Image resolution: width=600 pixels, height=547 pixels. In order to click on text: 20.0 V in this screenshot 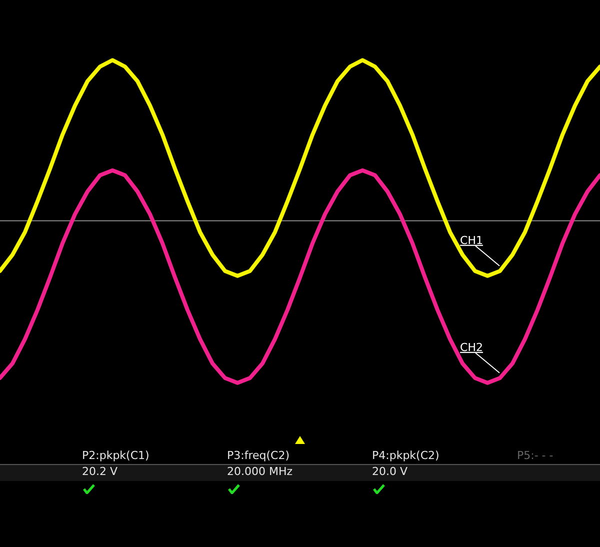, I will do `click(390, 471)`.